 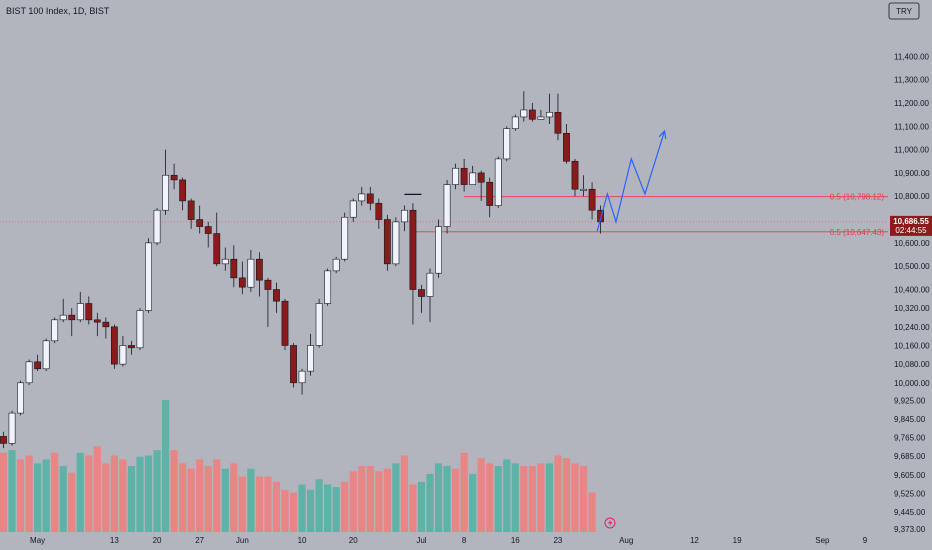 What do you see at coordinates (353, 540) in the screenshot?
I see `x-tick-label: 20` at bounding box center [353, 540].